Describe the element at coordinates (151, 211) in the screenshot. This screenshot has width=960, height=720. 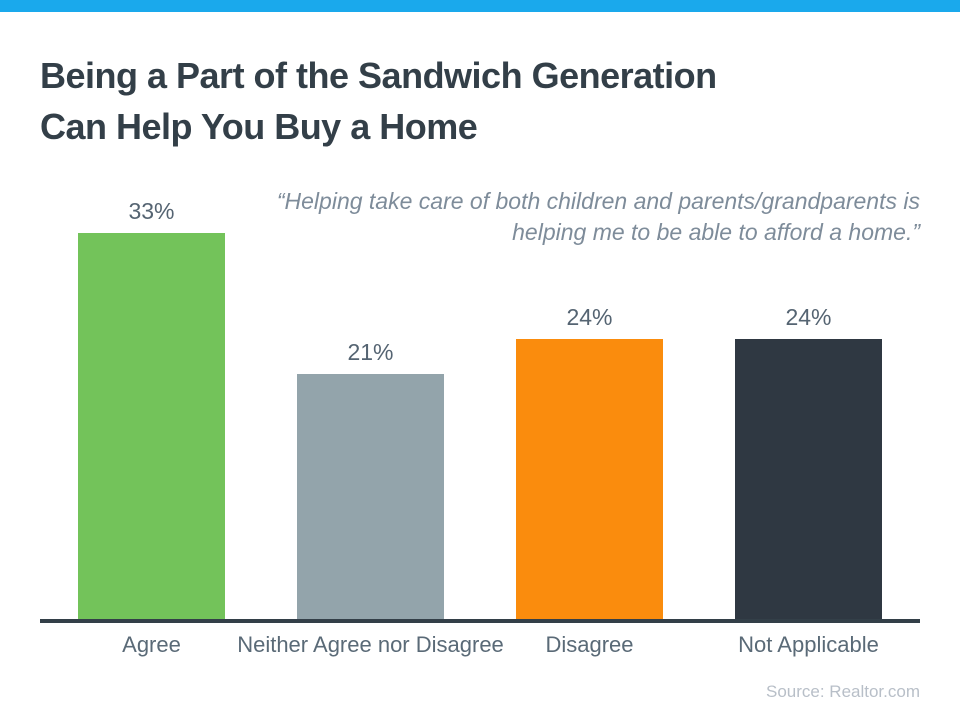
I see `bar-value-label: 33%` at that location.